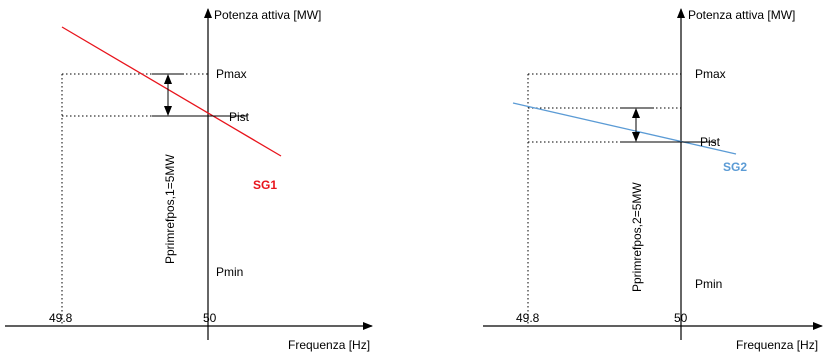 This screenshot has width=827, height=354. I want to click on curve-label: SG2, so click(735, 167).